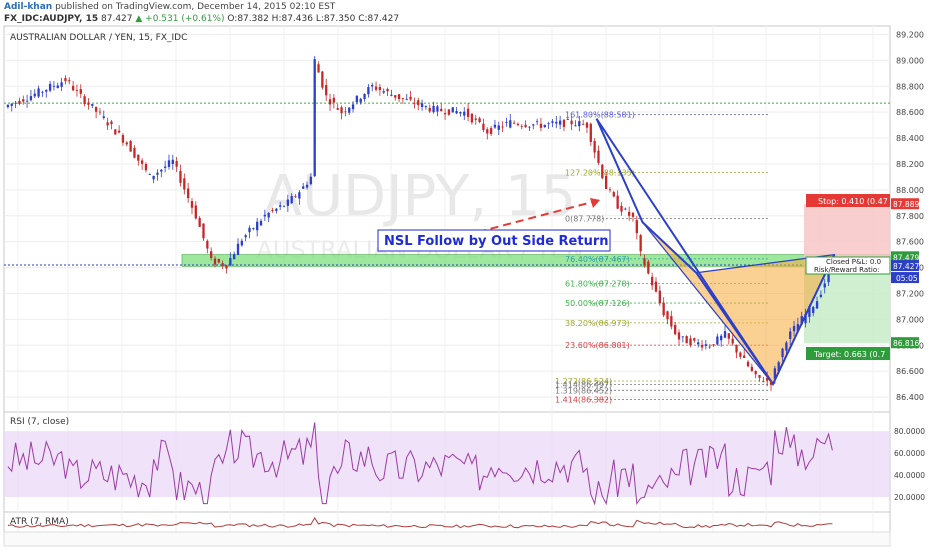 This screenshot has width=932, height=550. Describe the element at coordinates (597, 345) in the screenshot. I see `fib-label: 23.60%(86.801)` at that location.